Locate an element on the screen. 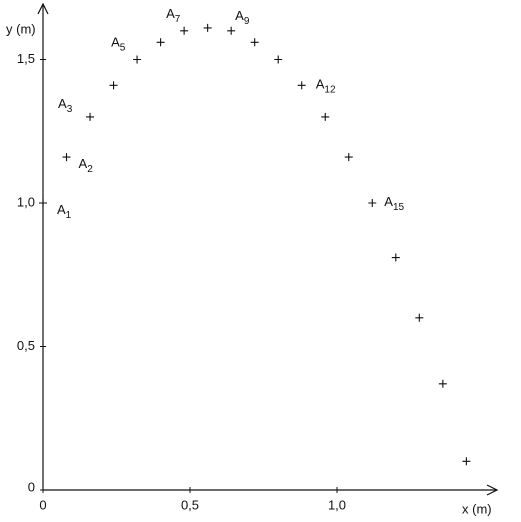  point-label: A5 is located at coordinates (118, 44).